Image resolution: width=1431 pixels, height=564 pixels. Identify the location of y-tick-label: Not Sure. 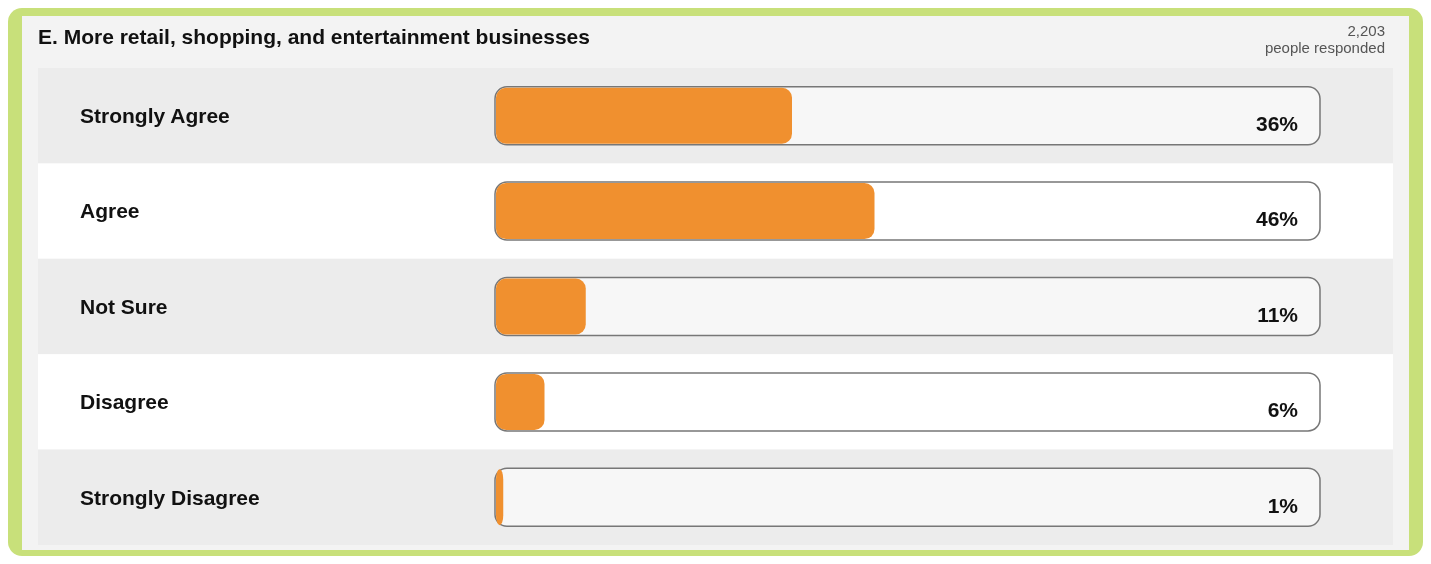
(124, 306).